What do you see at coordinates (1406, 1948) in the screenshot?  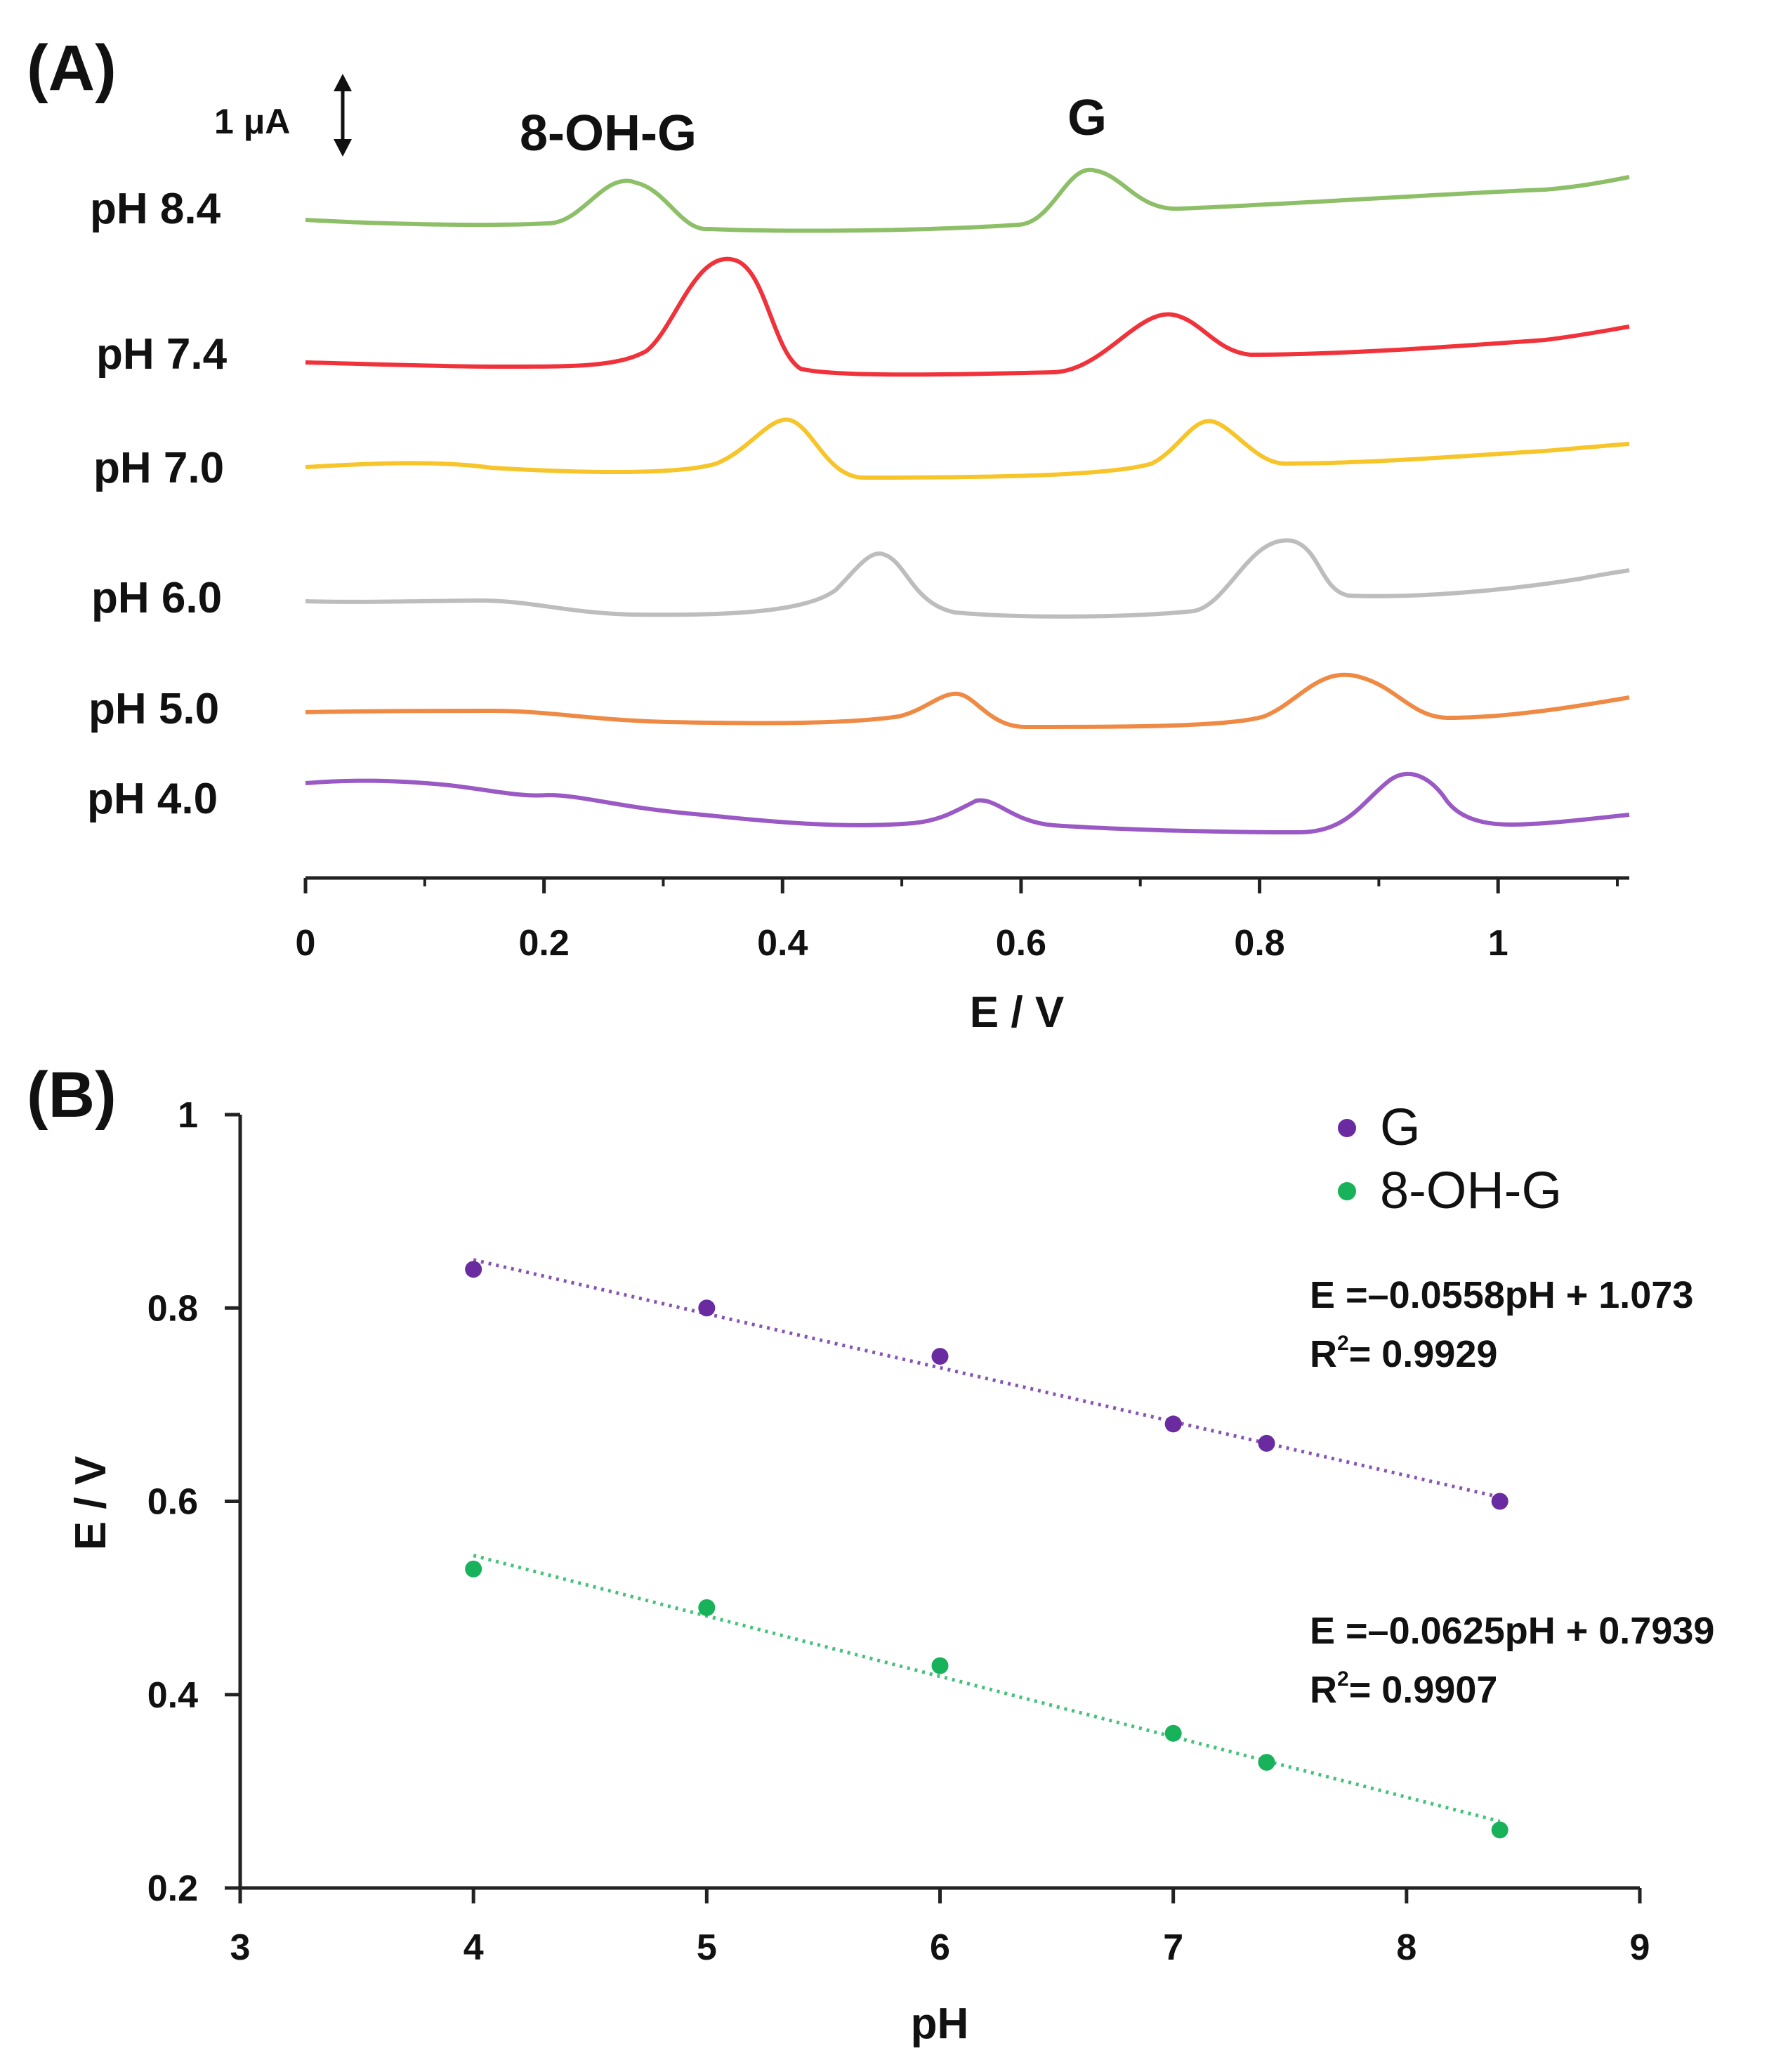 I see `x-tick-label-b: 8` at bounding box center [1406, 1948].